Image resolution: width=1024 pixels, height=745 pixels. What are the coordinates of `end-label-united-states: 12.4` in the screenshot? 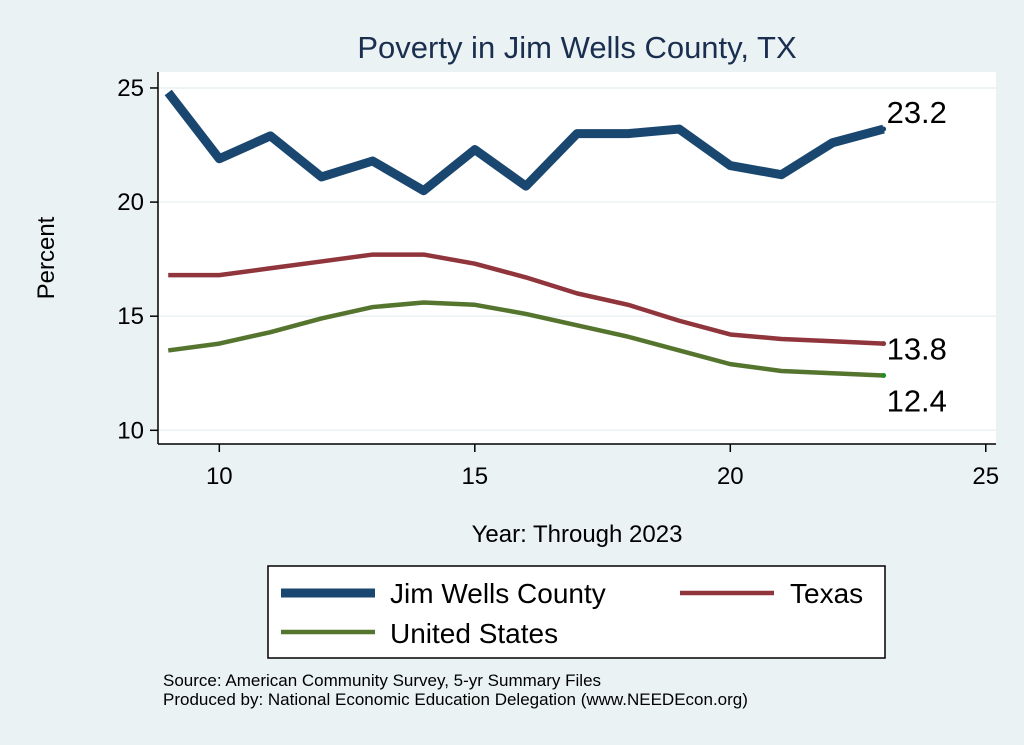 It's located at (917, 401).